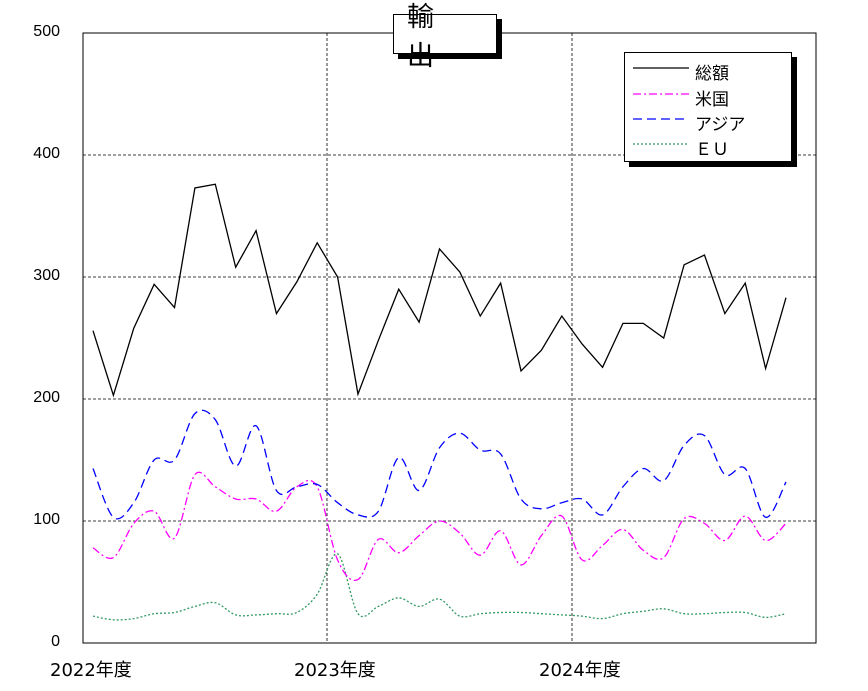  I want to click on legend-label: ＥＵ, so click(712, 150).